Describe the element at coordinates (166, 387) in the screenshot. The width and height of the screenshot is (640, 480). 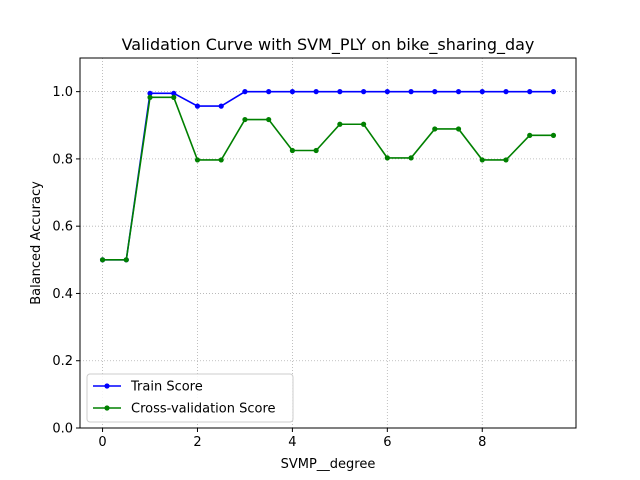
I see `legend-label: Train Score` at that location.